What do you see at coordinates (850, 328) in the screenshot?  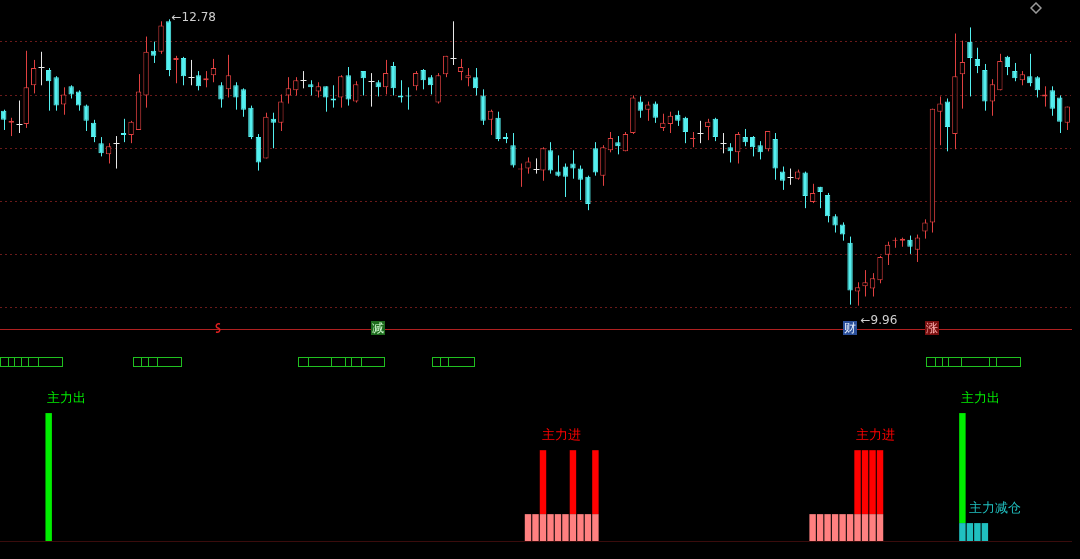 I see `annotation: 财` at bounding box center [850, 328].